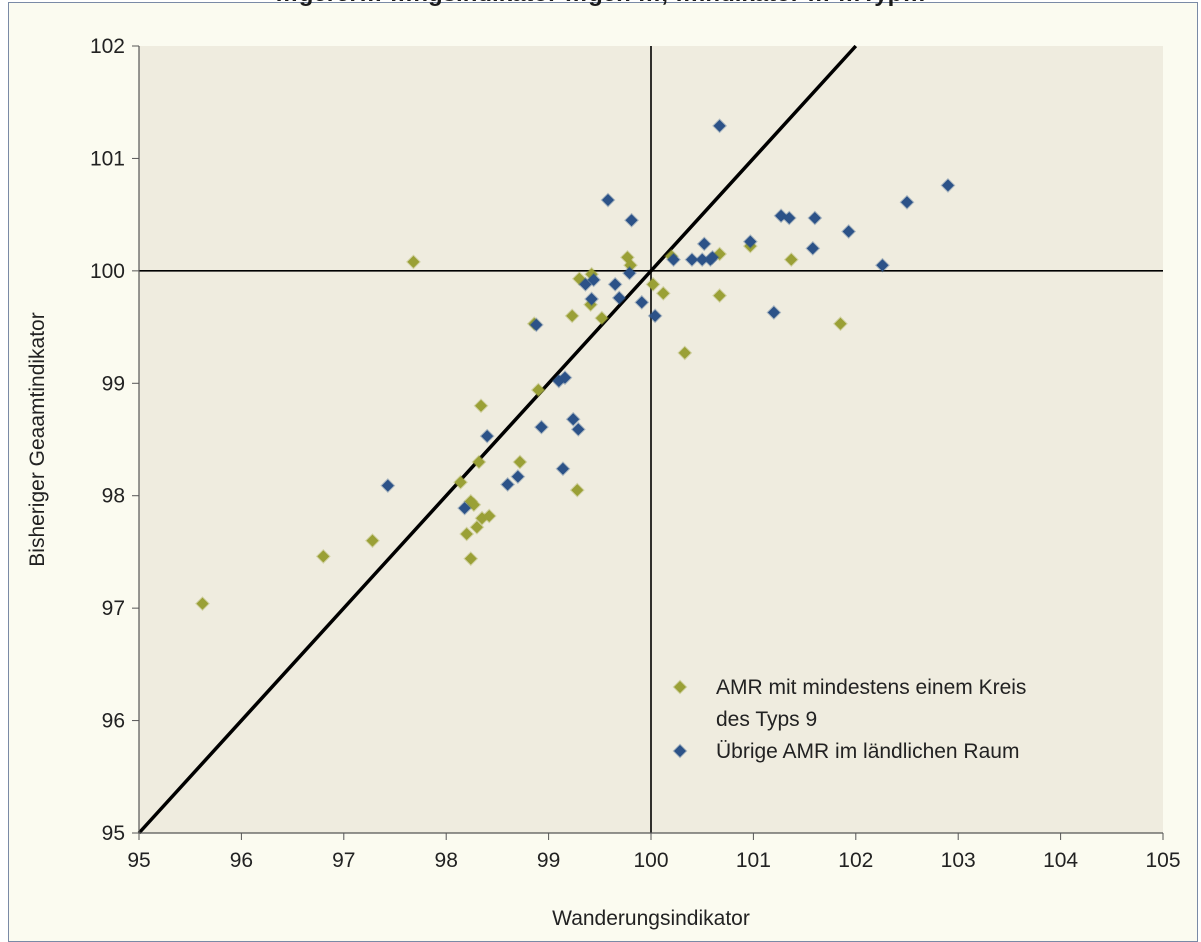 The width and height of the screenshot is (1201, 942). What do you see at coordinates (138, 860) in the screenshot?
I see `x-tick-label: 95` at bounding box center [138, 860].